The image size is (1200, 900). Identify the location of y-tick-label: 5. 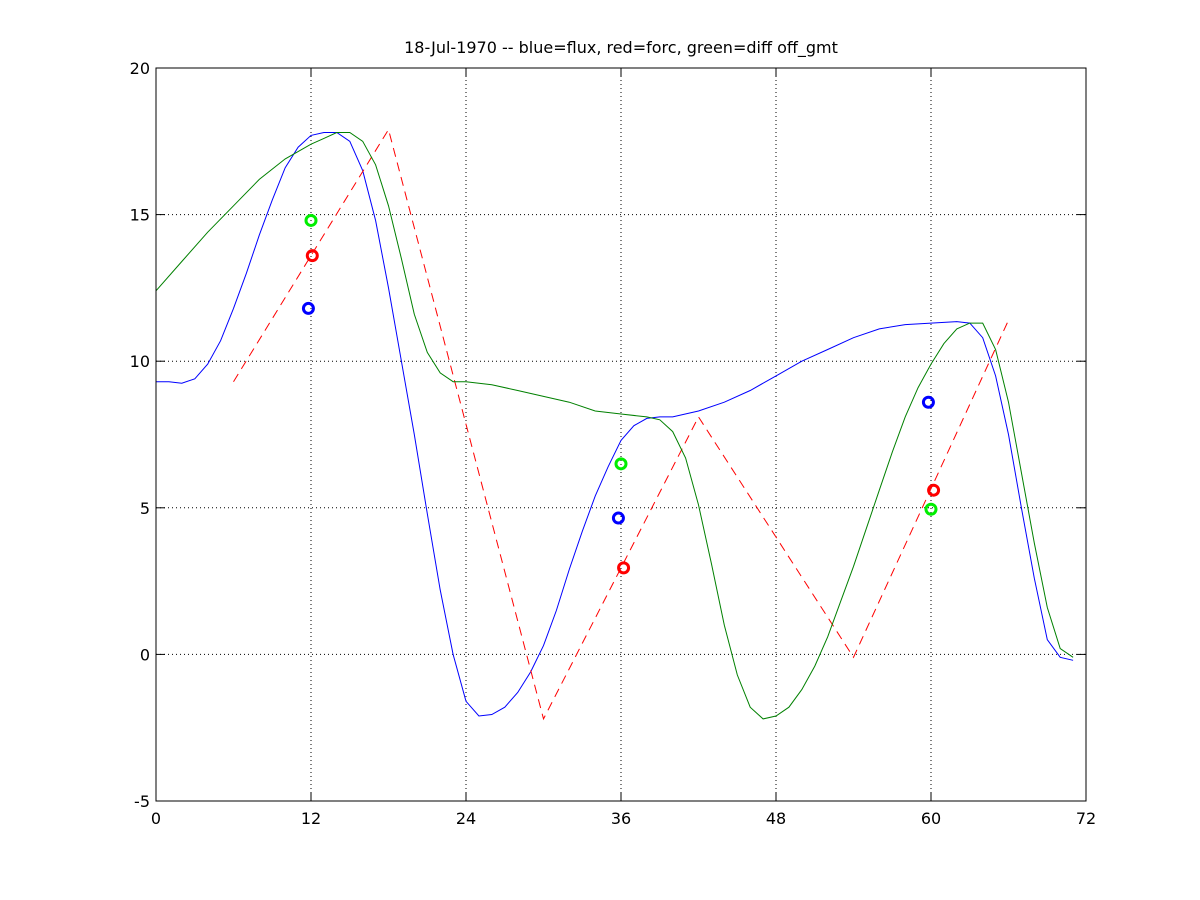
(145, 508).